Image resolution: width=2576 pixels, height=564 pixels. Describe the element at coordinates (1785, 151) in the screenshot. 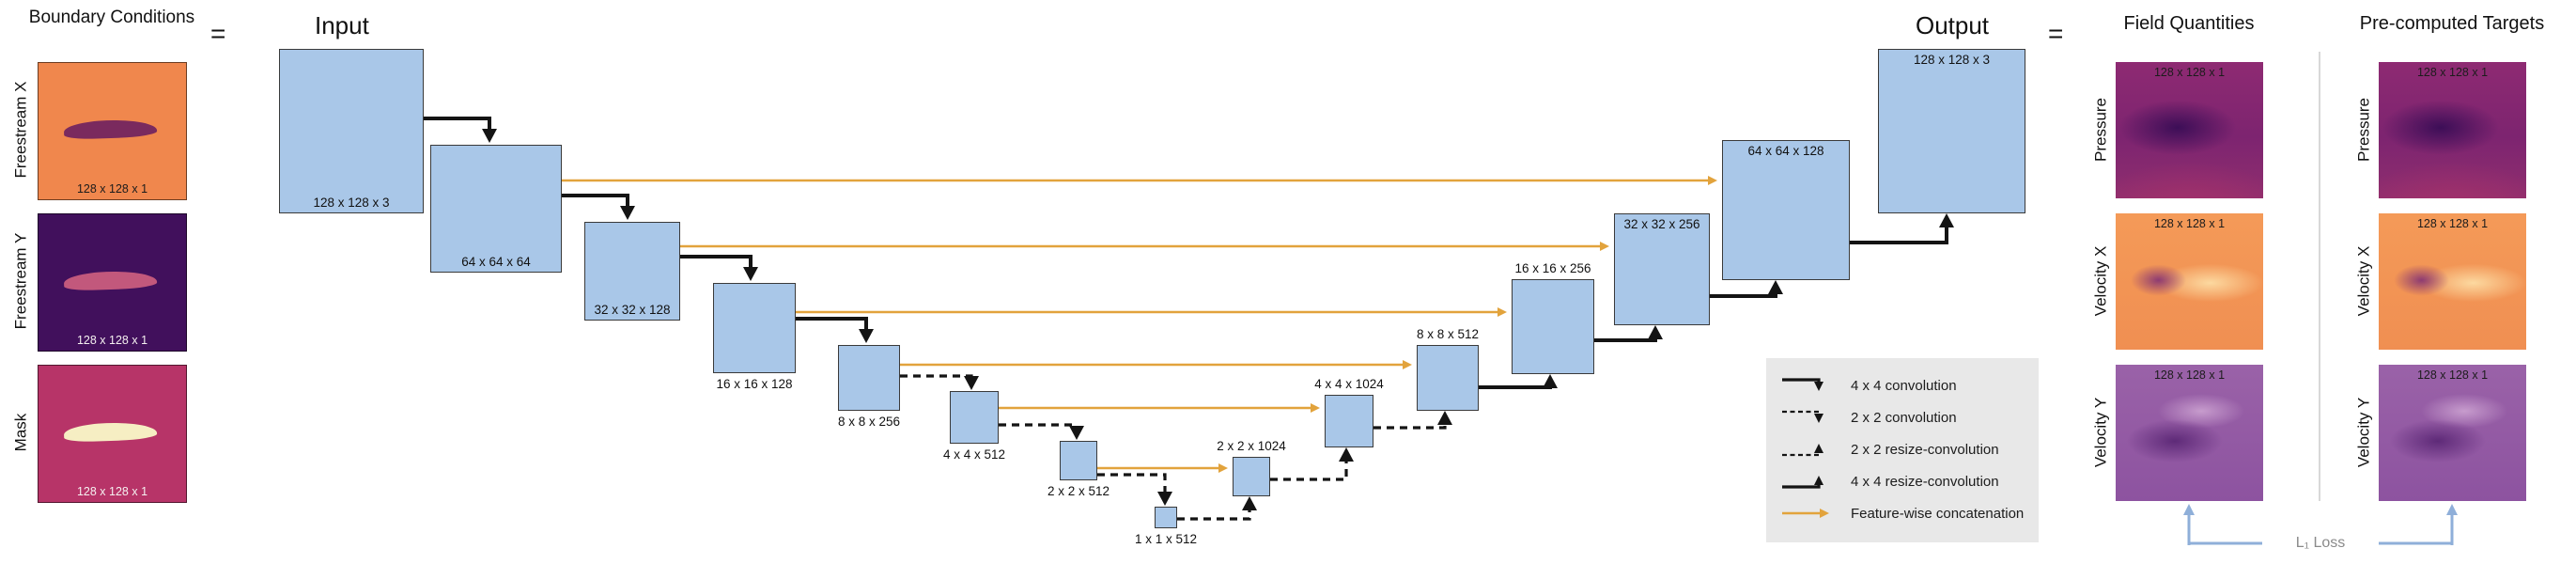

I see `box-label: 64 x 64 x 128` at that location.